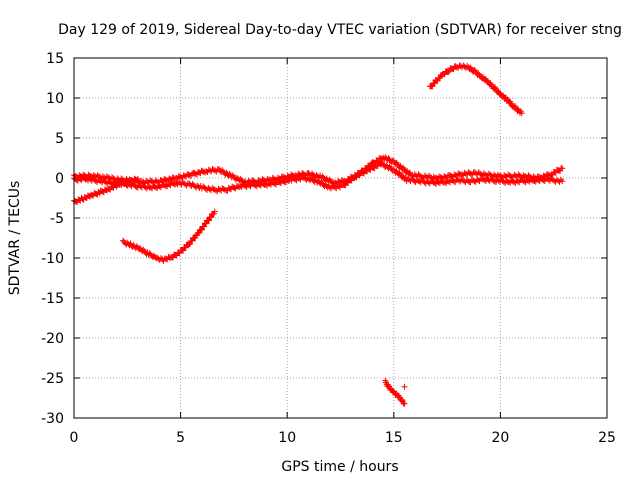 The width and height of the screenshot is (640, 480). What do you see at coordinates (52, 259) in the screenshot?
I see `y-tick-label: -10` at bounding box center [52, 259].